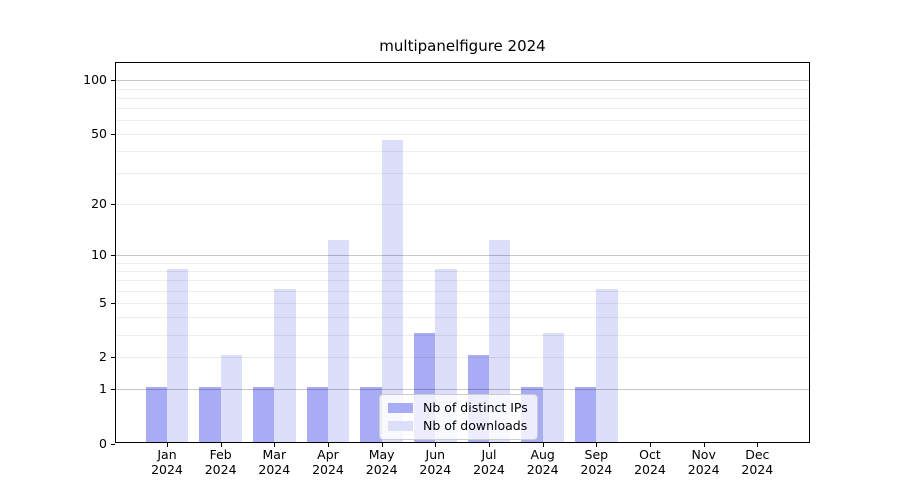 Image resolution: width=900 pixels, height=500 pixels. What do you see at coordinates (338, 340) in the screenshot?
I see `bar-downloads-apr` at bounding box center [338, 340].